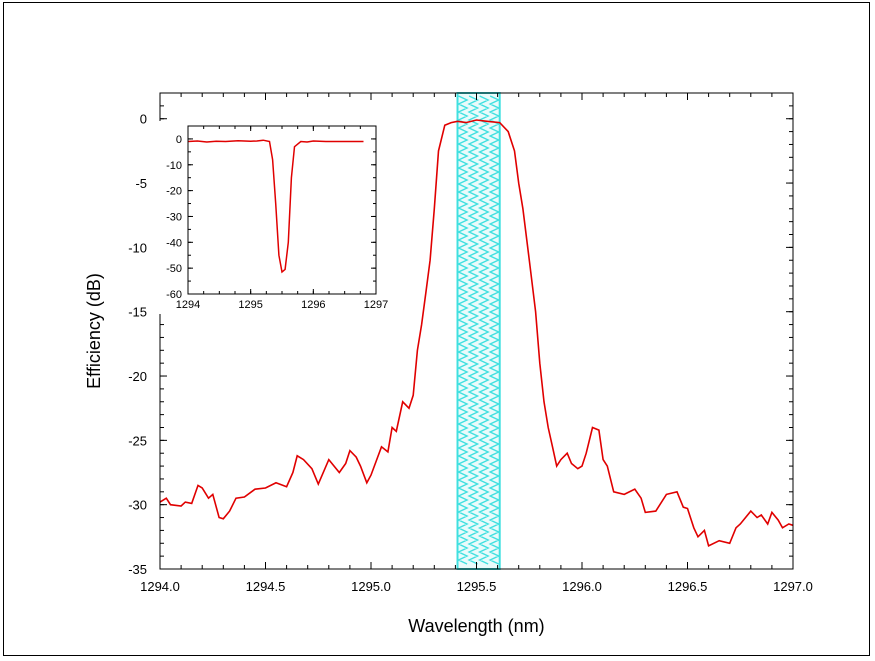 This screenshot has width=875, height=661. Describe the element at coordinates (174, 166) in the screenshot. I see `inset-y-tick-label: -10` at that location.